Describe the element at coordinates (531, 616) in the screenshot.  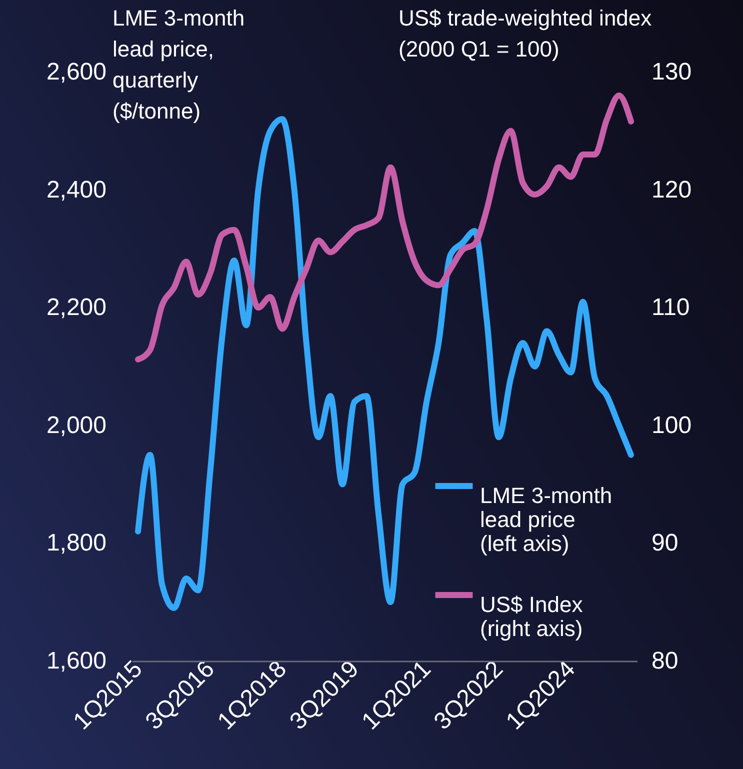
I see `legend-label: US$ Index (right axis)` at that location.